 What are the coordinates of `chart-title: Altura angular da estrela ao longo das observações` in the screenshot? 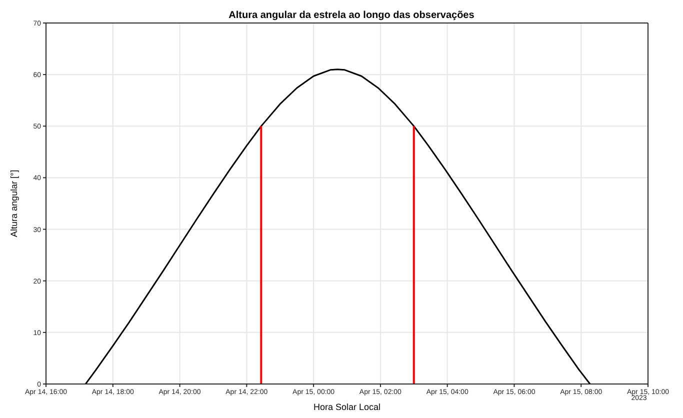 It's located at (351, 15).